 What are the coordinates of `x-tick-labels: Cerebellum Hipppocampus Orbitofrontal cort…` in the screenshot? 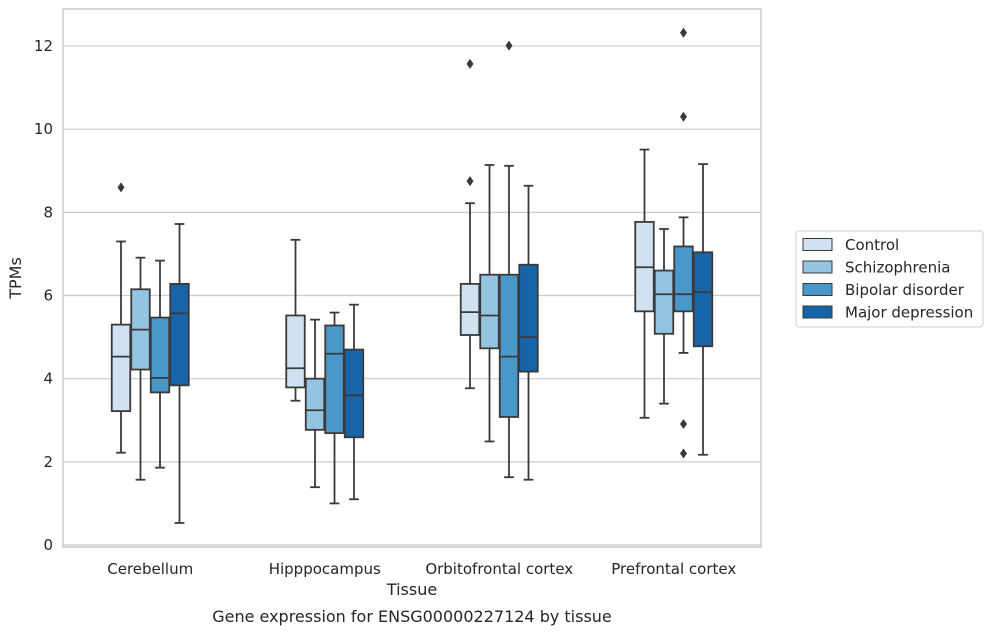 It's located at (421, 569).